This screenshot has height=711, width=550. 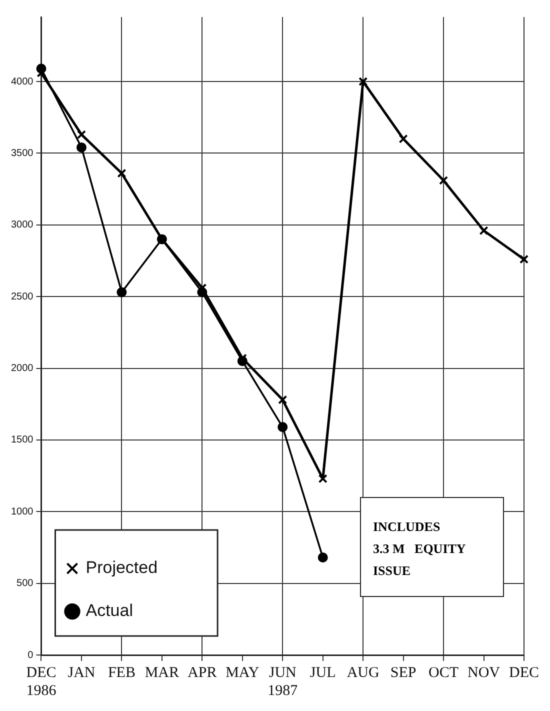 What do you see at coordinates (22, 82) in the screenshot?
I see `y-tick-label: 4000` at bounding box center [22, 82].